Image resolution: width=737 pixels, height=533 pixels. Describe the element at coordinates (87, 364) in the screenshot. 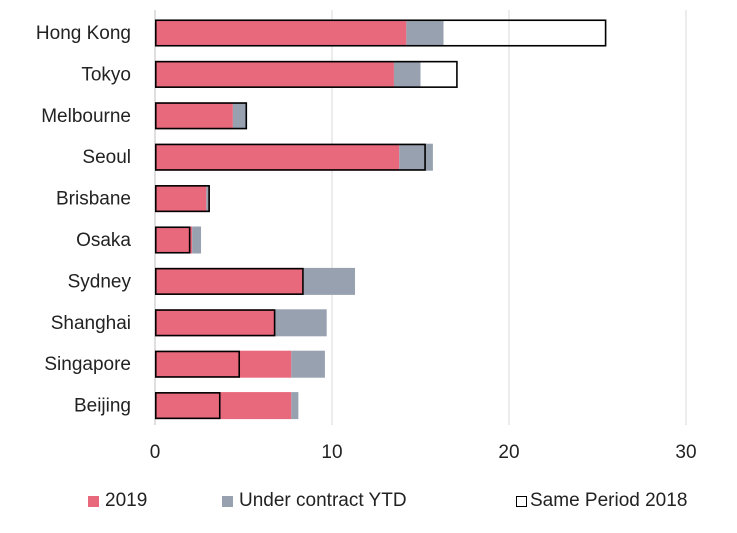

I see `category-label-singapore: Singapore` at that location.